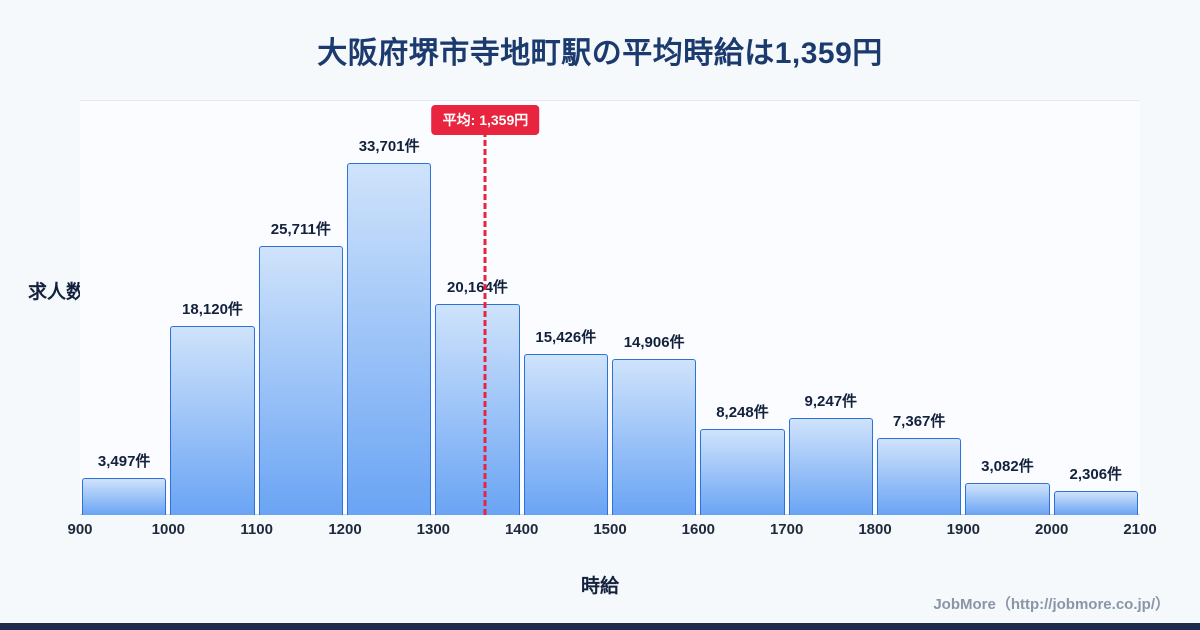  I want to click on bottom-accent-bar, so click(600, 626).